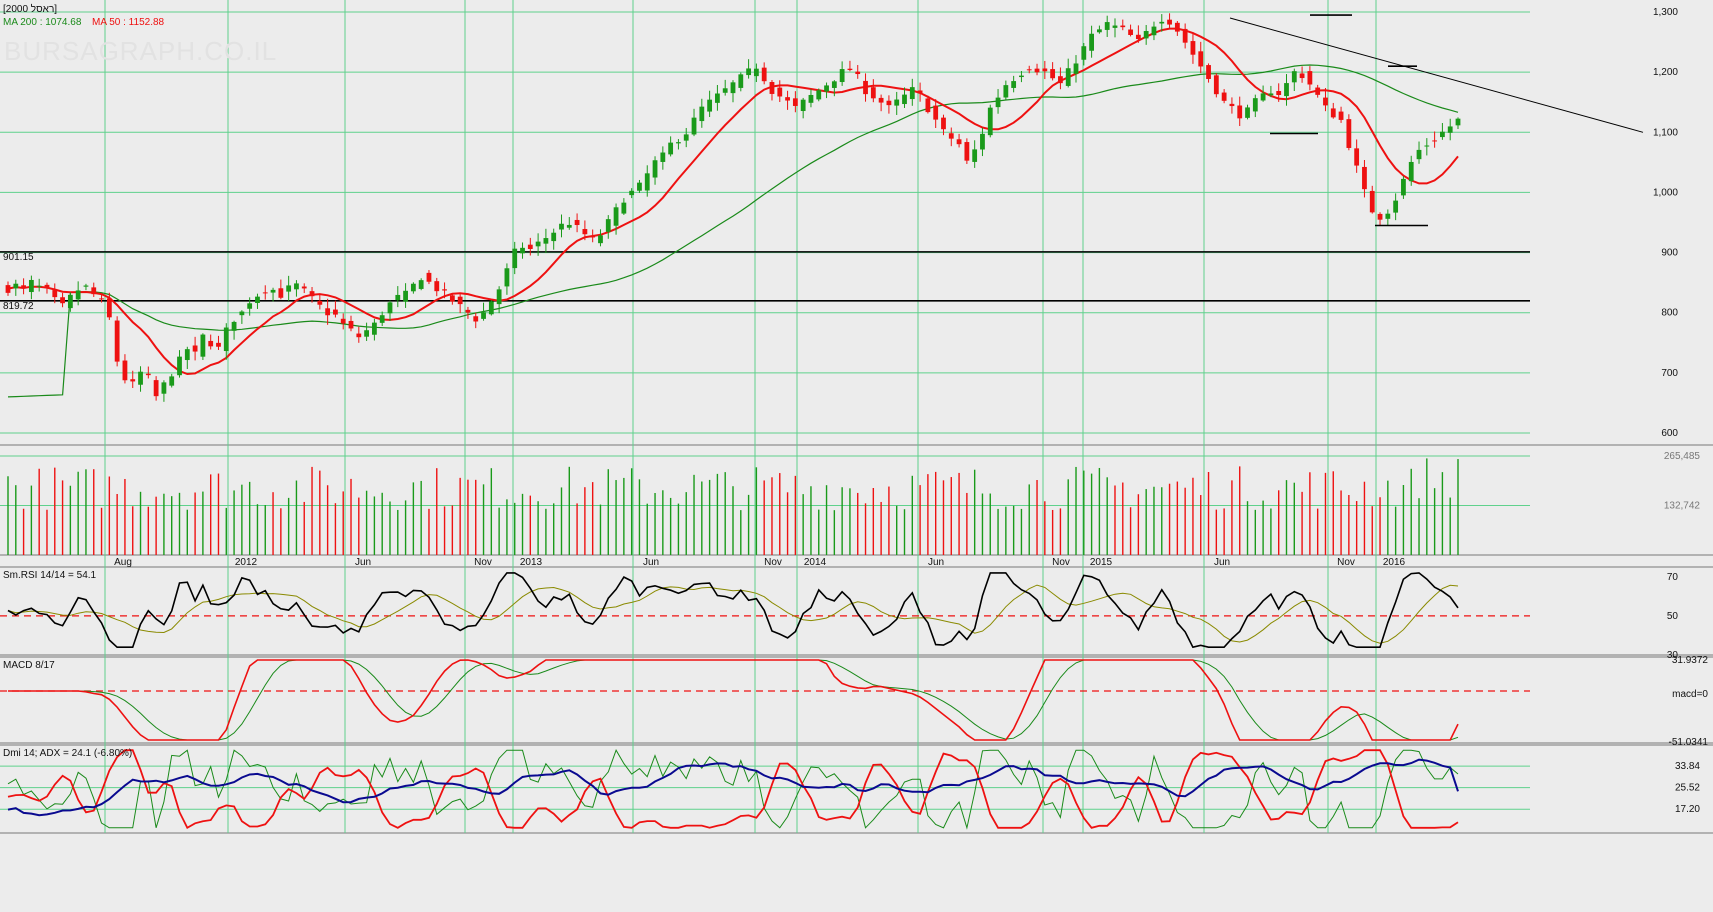  I want to click on price-tick-label: 1,200, so click(1665, 72).